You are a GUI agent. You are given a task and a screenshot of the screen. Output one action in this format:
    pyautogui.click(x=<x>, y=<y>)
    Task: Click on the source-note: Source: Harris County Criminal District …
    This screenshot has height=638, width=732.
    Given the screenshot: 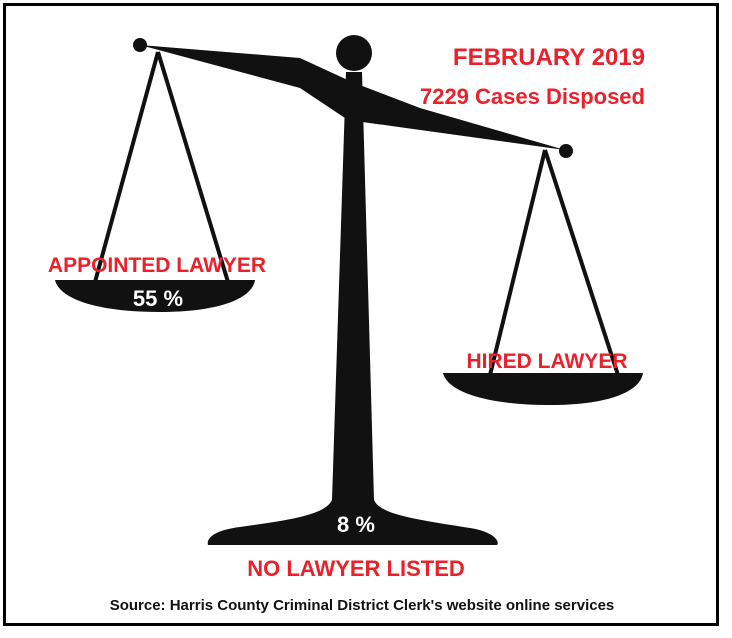 What is the action you would take?
    pyautogui.click(x=362, y=605)
    